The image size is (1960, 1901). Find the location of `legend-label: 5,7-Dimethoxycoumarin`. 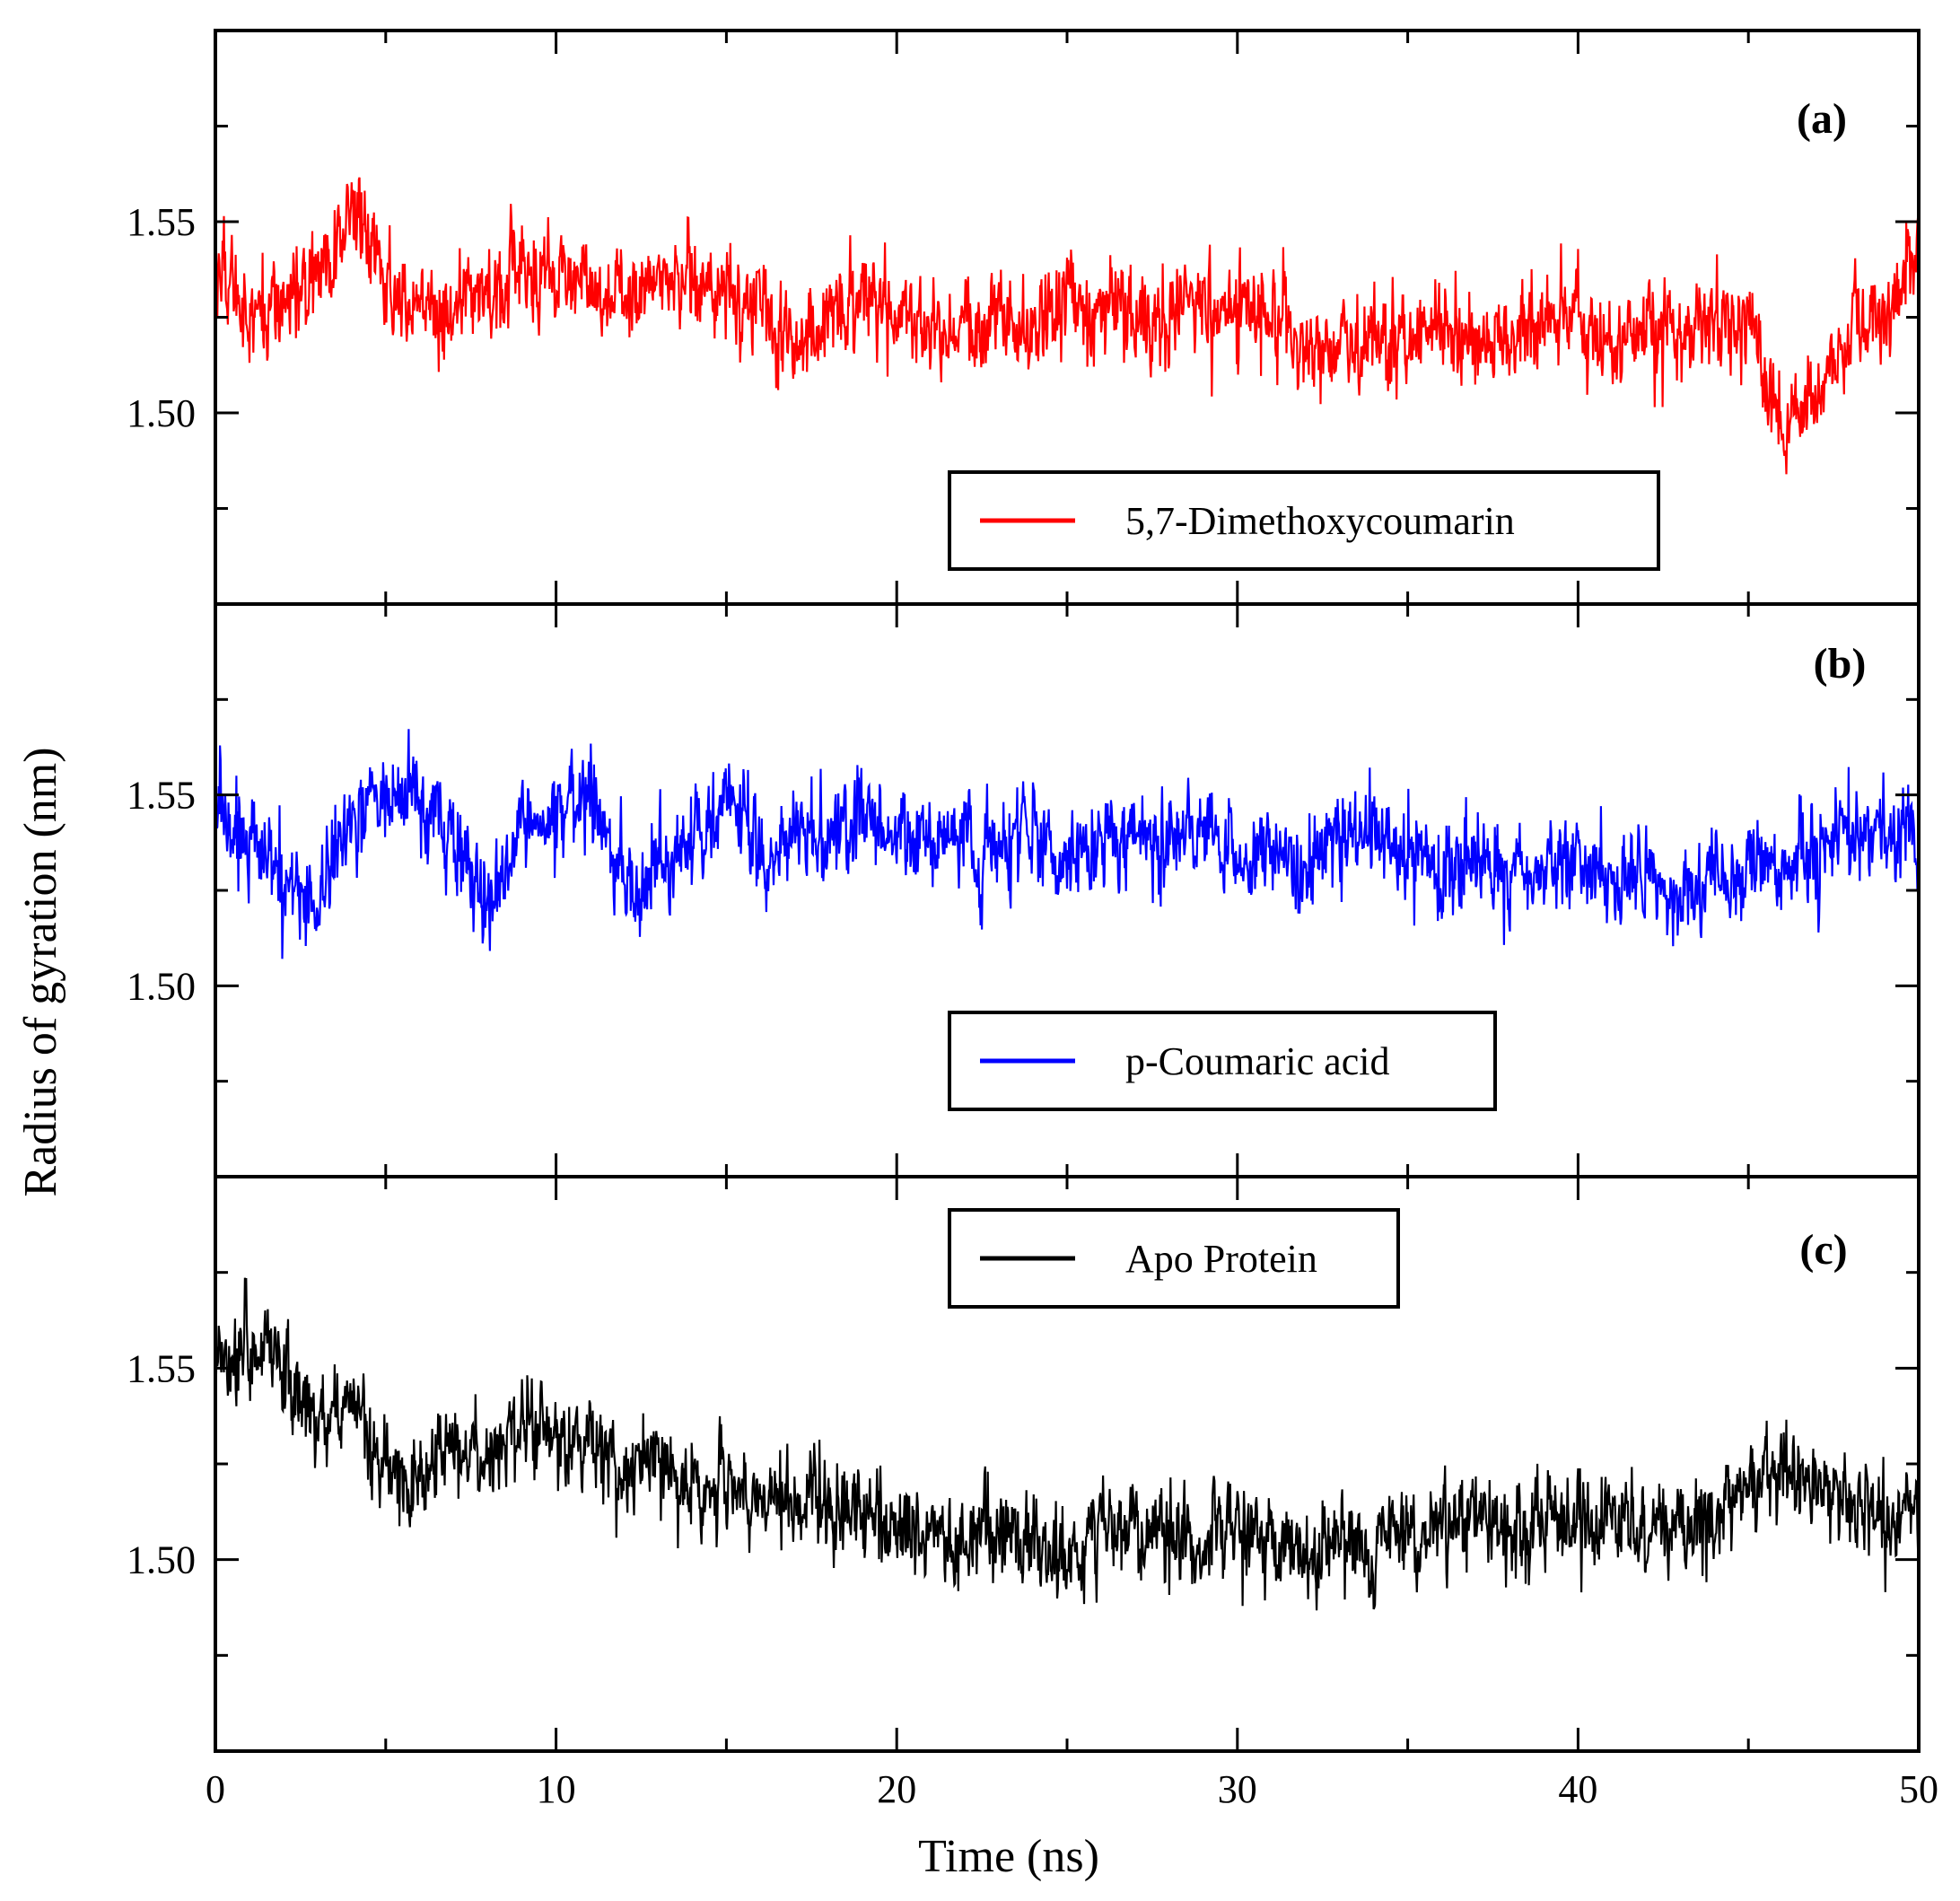

legend-label: 5,7-Dimethoxycoumarin is located at coordinates (1320, 521).